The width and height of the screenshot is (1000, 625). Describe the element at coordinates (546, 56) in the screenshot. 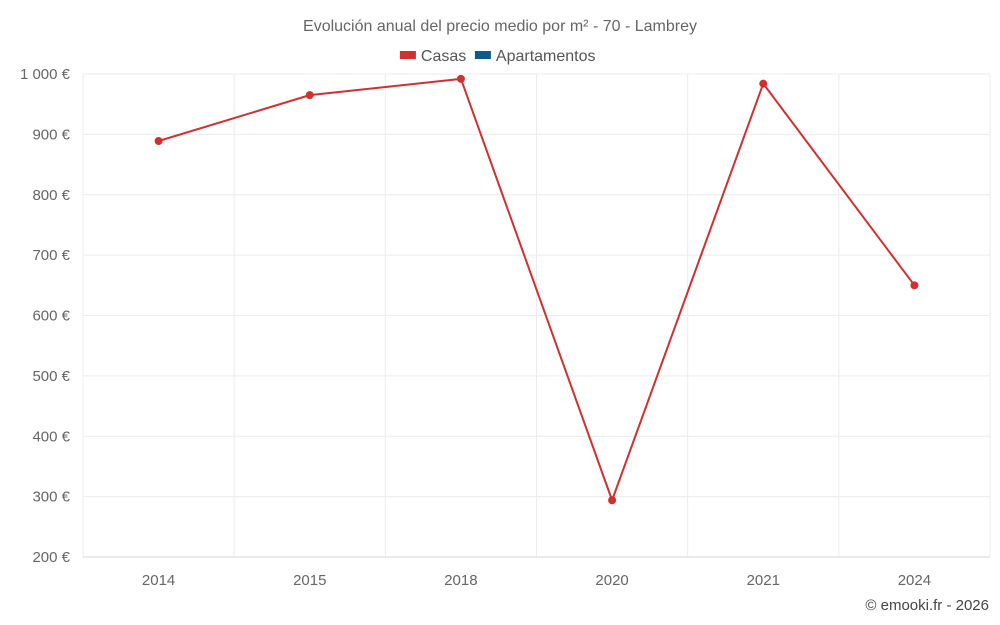

I see `legend-label-apartamentos: Apartamentos` at that location.